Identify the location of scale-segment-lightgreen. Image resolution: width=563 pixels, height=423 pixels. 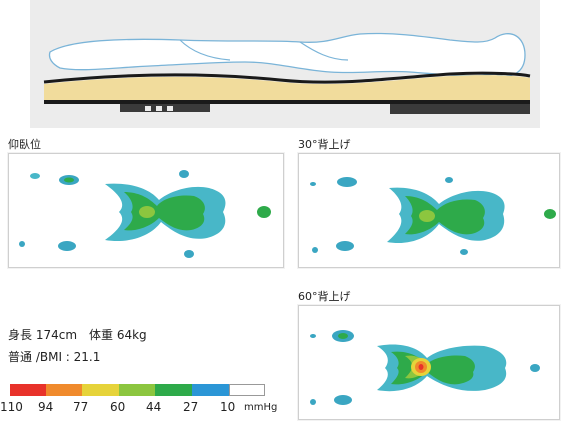
(137, 390).